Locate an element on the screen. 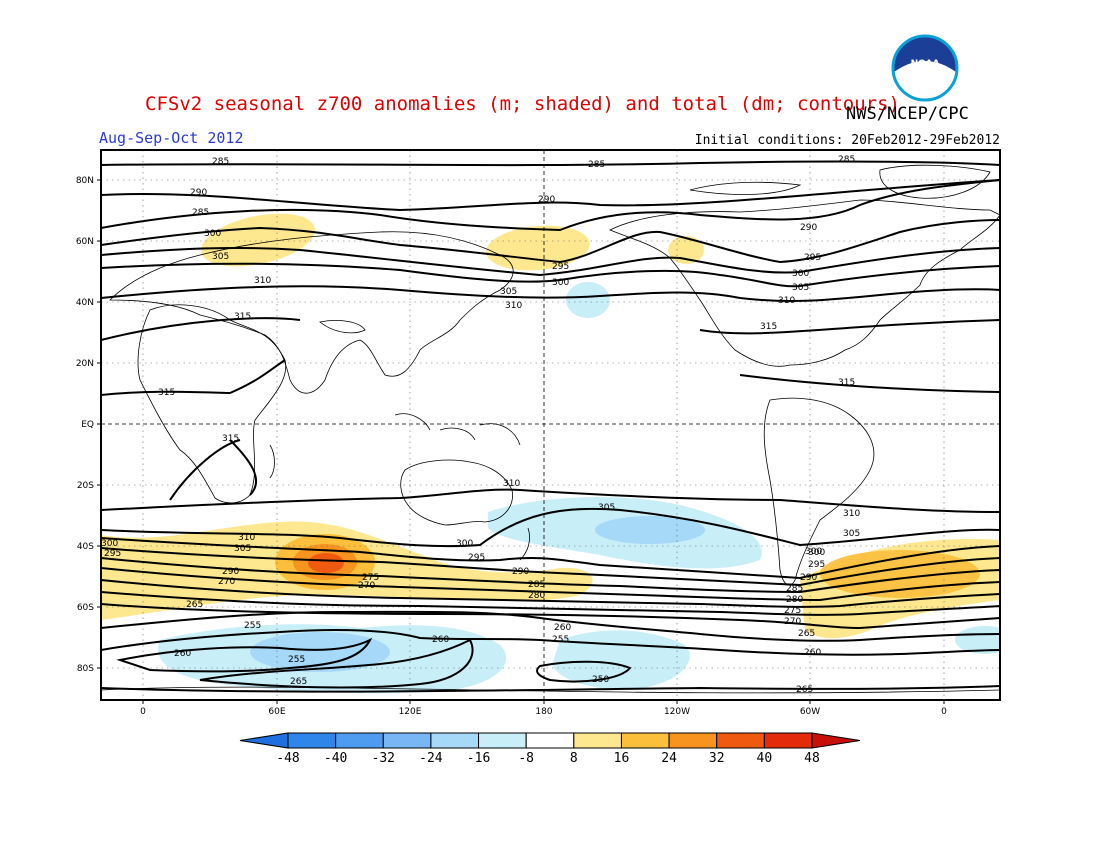  lon-label: 0 is located at coordinates (944, 712).